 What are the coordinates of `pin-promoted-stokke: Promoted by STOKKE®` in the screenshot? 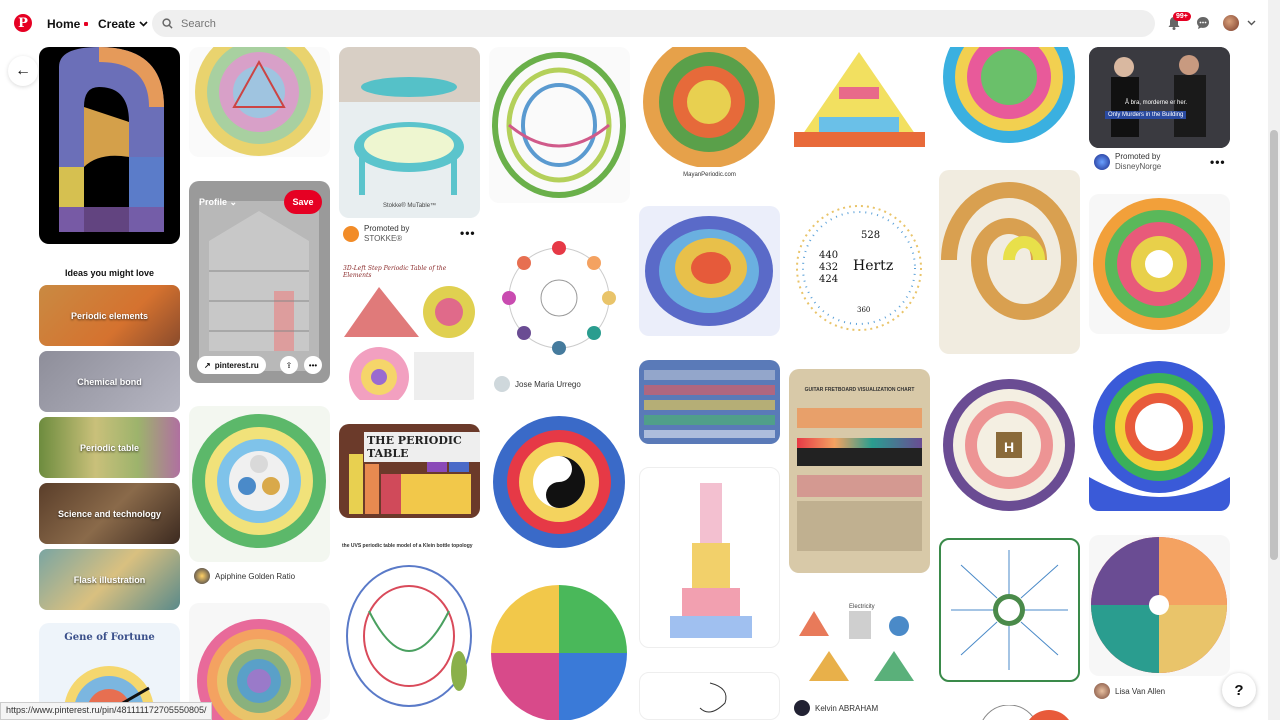 It's located at (376, 234).